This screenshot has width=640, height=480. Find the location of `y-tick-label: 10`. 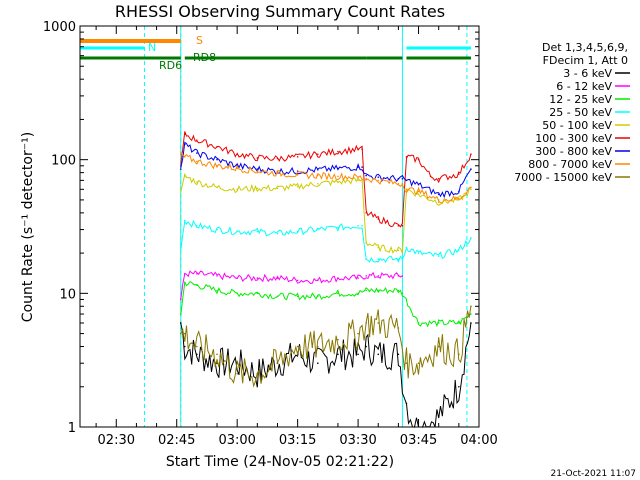

y-tick-label: 10 is located at coordinates (67, 294).